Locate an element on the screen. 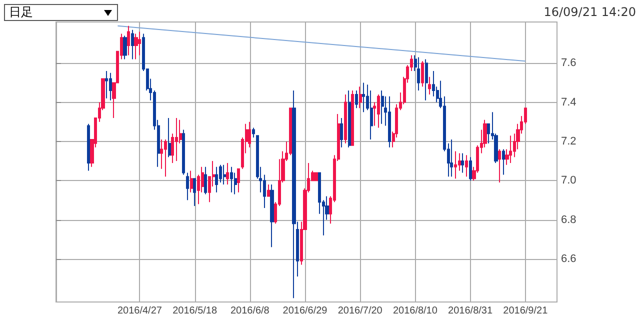  x-tick-label: 2016/4/27 is located at coordinates (139, 311).